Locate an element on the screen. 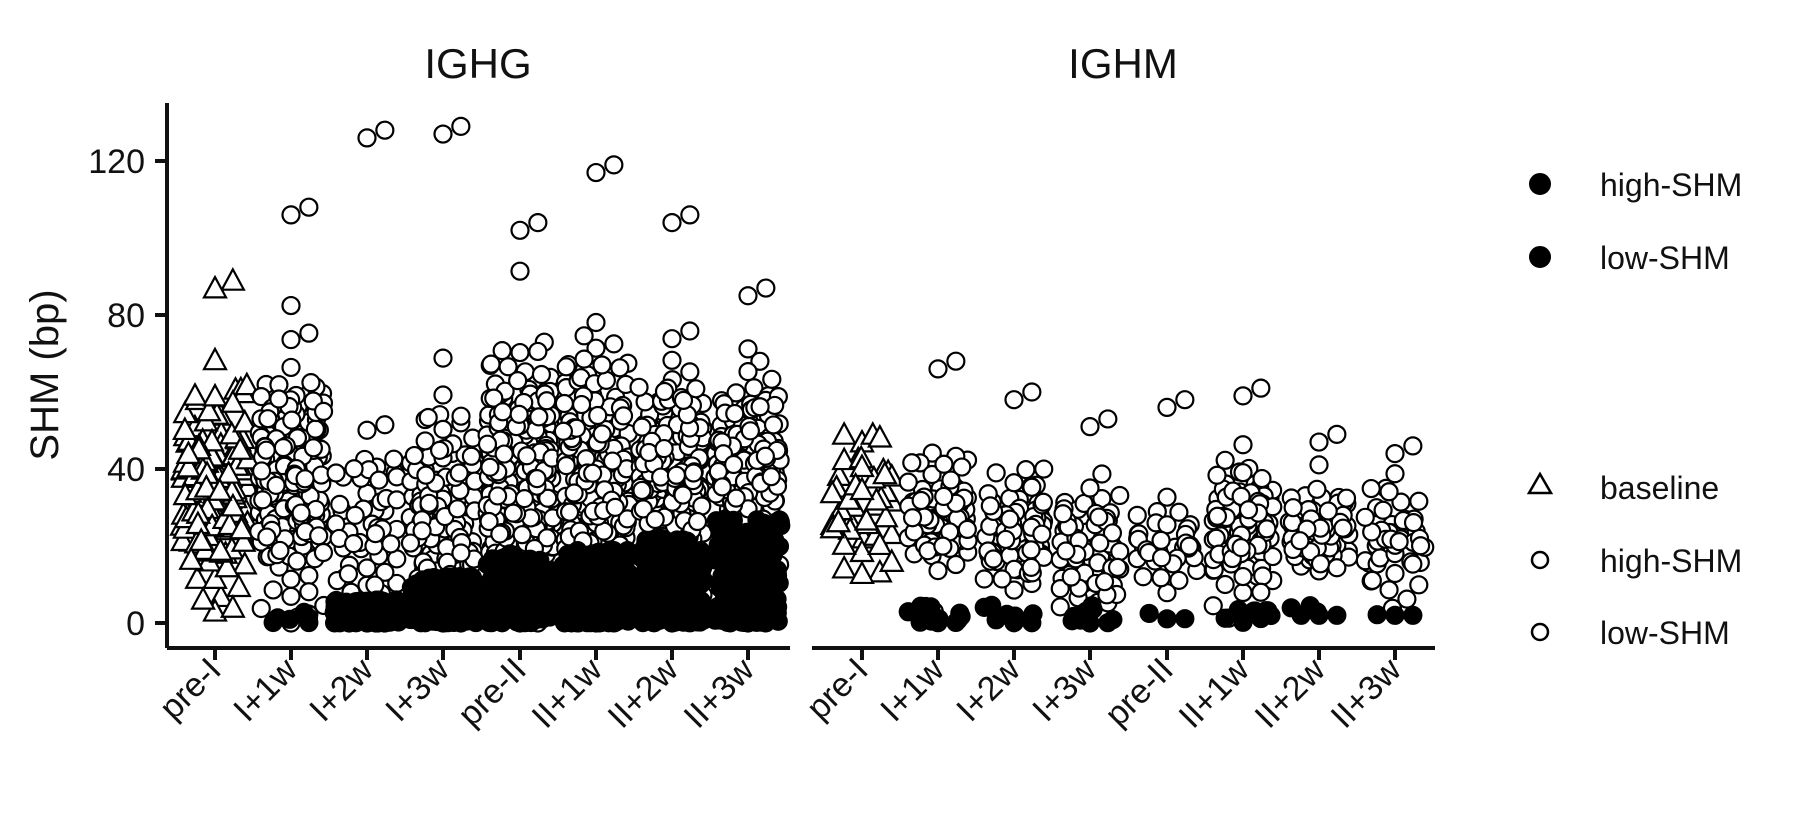  x-tick-label: pre-II is located at coordinates (492, 692).